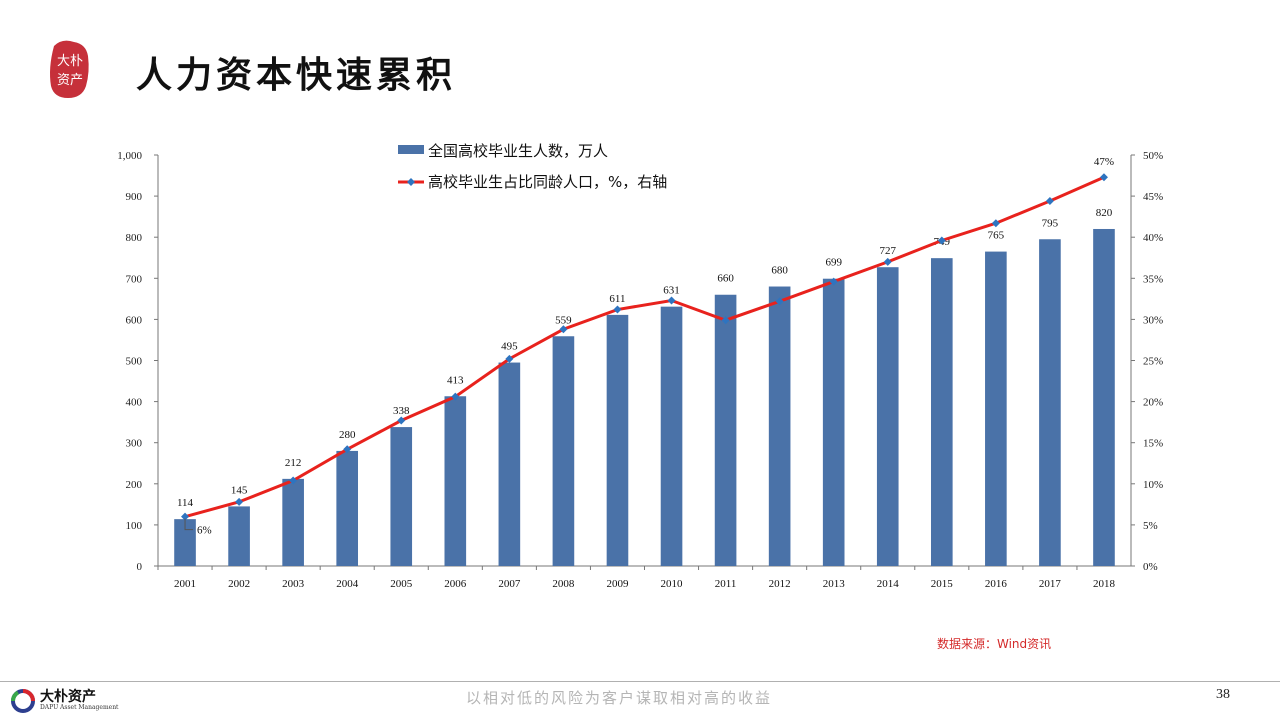 The height and width of the screenshot is (720, 1280). What do you see at coordinates (1153, 238) in the screenshot?
I see `right-tick-label: 40%` at bounding box center [1153, 238].